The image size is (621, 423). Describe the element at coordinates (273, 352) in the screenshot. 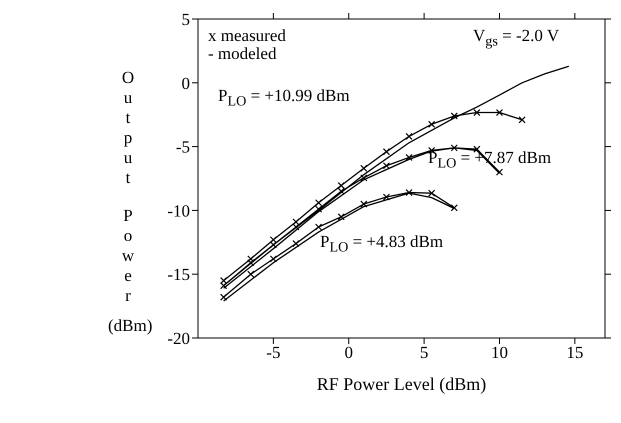

I see `x-tick-label: -5` at that location.